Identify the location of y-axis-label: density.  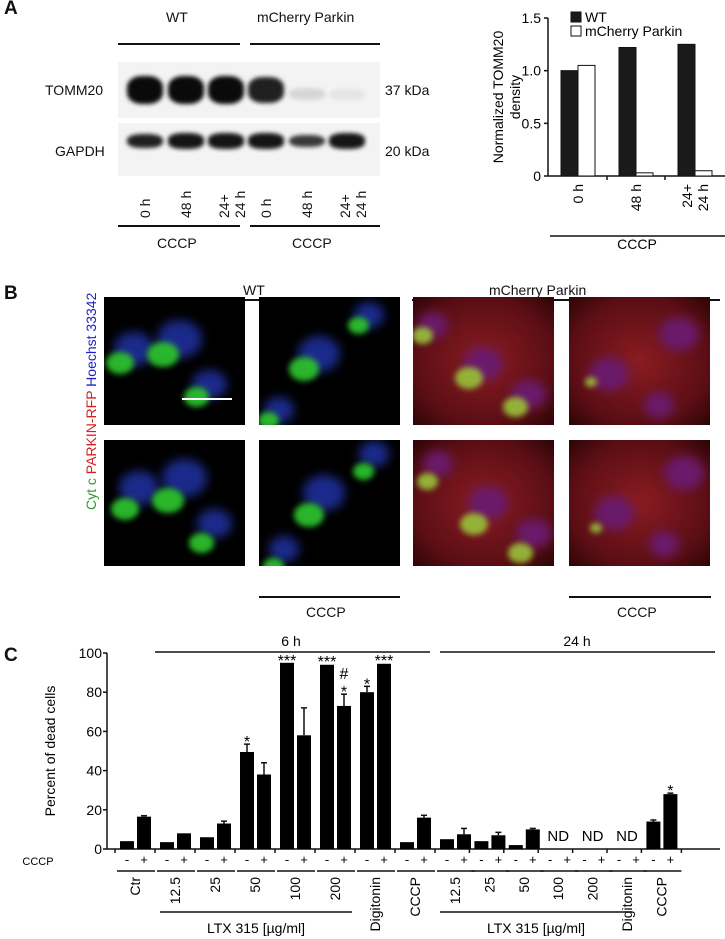
(515, 97).